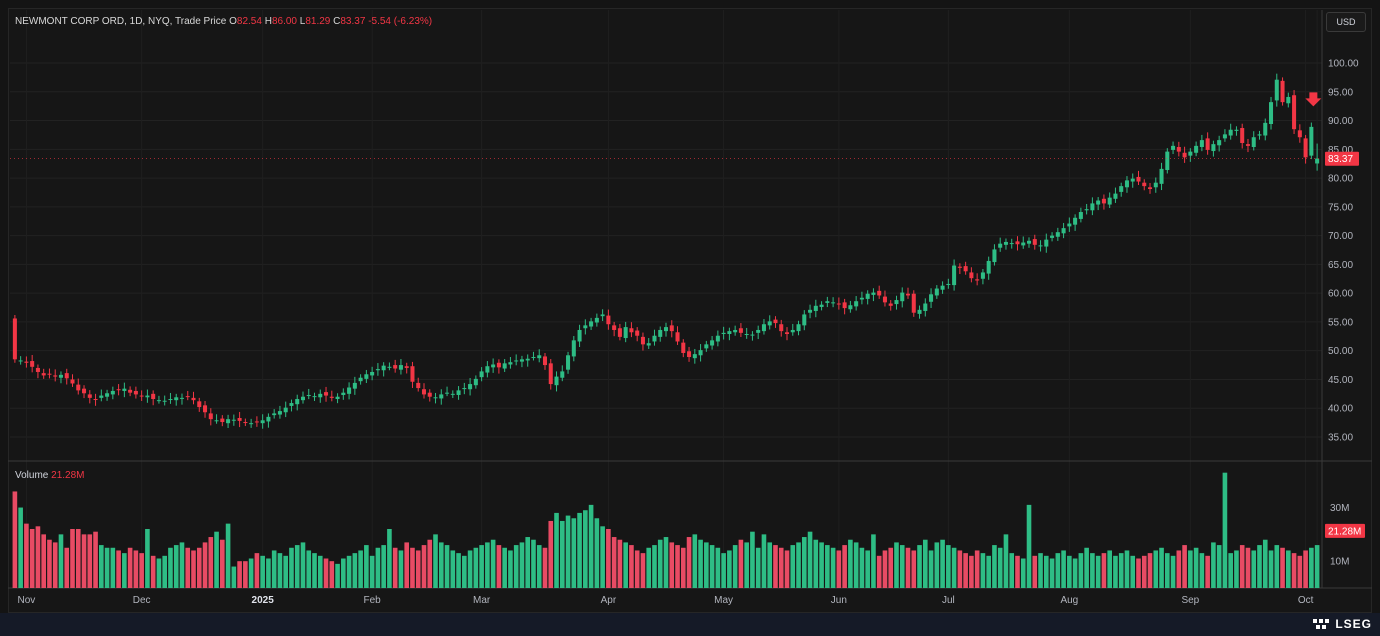 Image resolution: width=1380 pixels, height=636 pixels. What do you see at coordinates (1346, 22) in the screenshot?
I see `currency-button: USD` at bounding box center [1346, 22].